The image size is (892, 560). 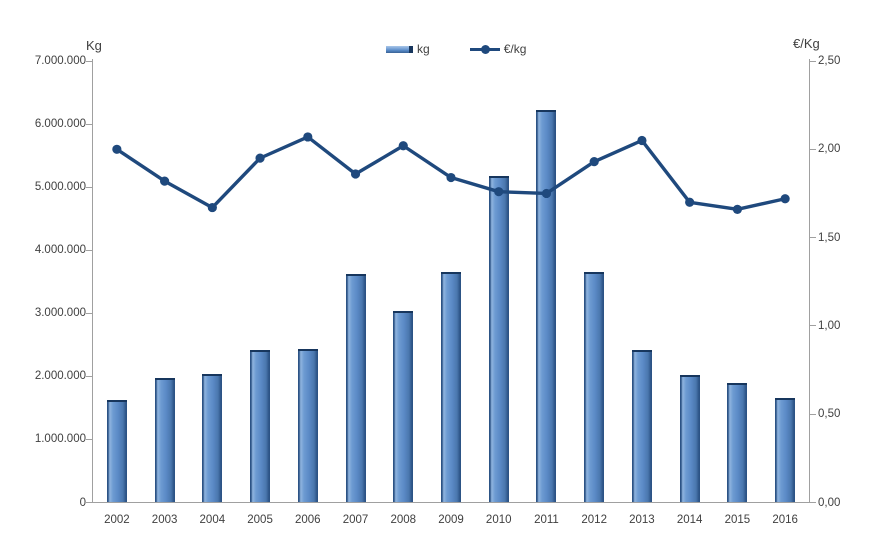 What do you see at coordinates (260, 426) in the screenshot?
I see `bar-2005` at bounding box center [260, 426].